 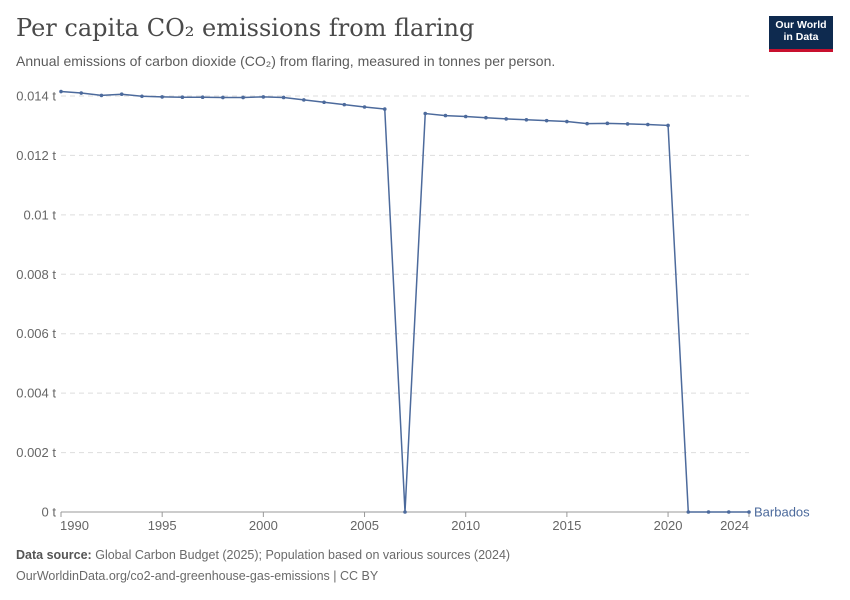 I want to click on x-tick-label: 1995, so click(x=162, y=525).